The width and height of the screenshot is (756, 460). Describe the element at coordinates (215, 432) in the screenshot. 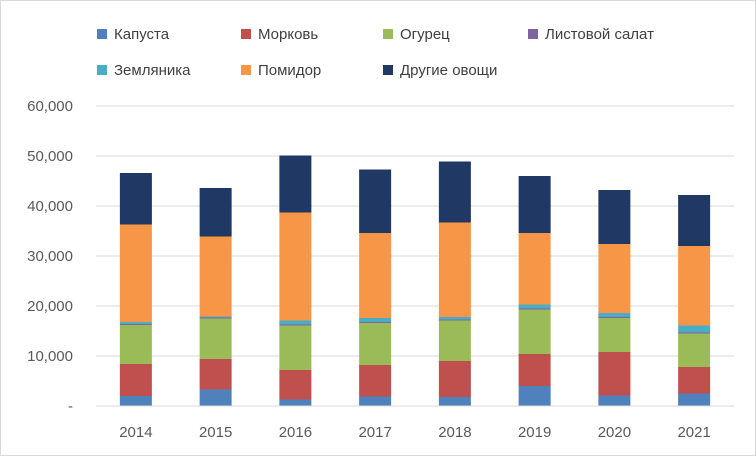

I see `x-tick-label: 2015` at that location.